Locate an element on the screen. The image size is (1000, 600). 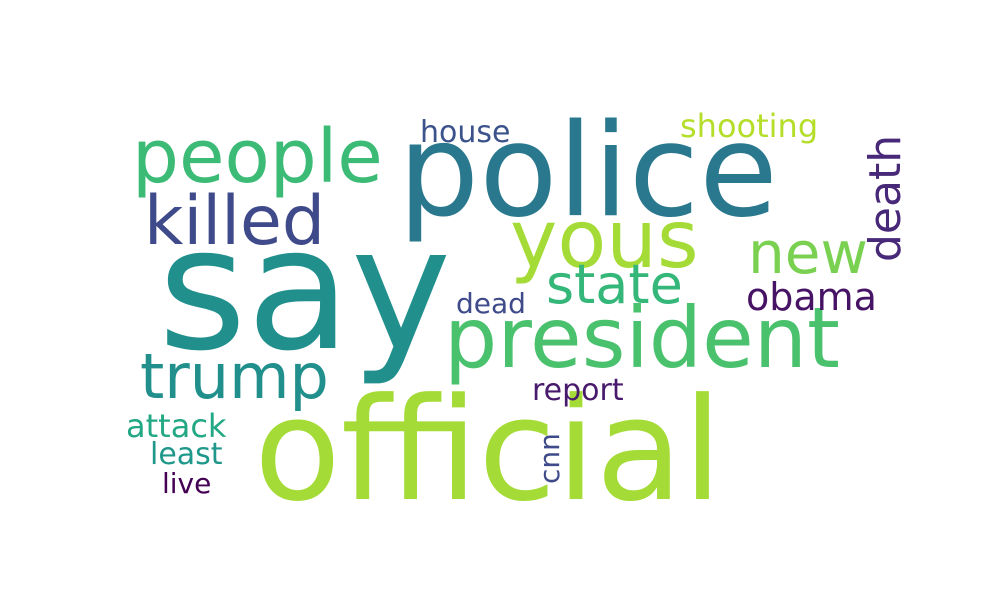
word-obama: obama is located at coordinates (811, 297).